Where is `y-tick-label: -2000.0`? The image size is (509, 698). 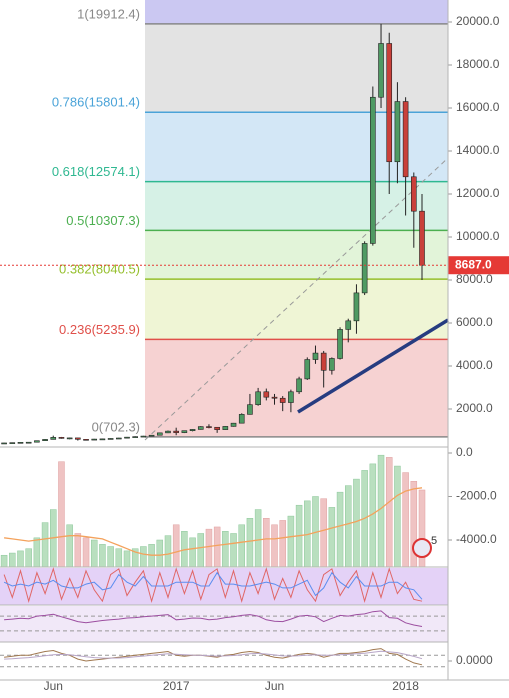 y-tick-label: -2000.0 is located at coordinates (476, 496).